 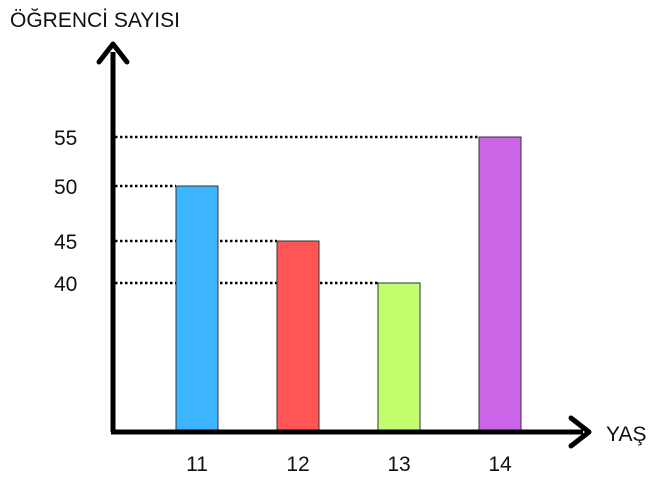 I want to click on y-tick-label-45: 45, so click(x=65, y=242).